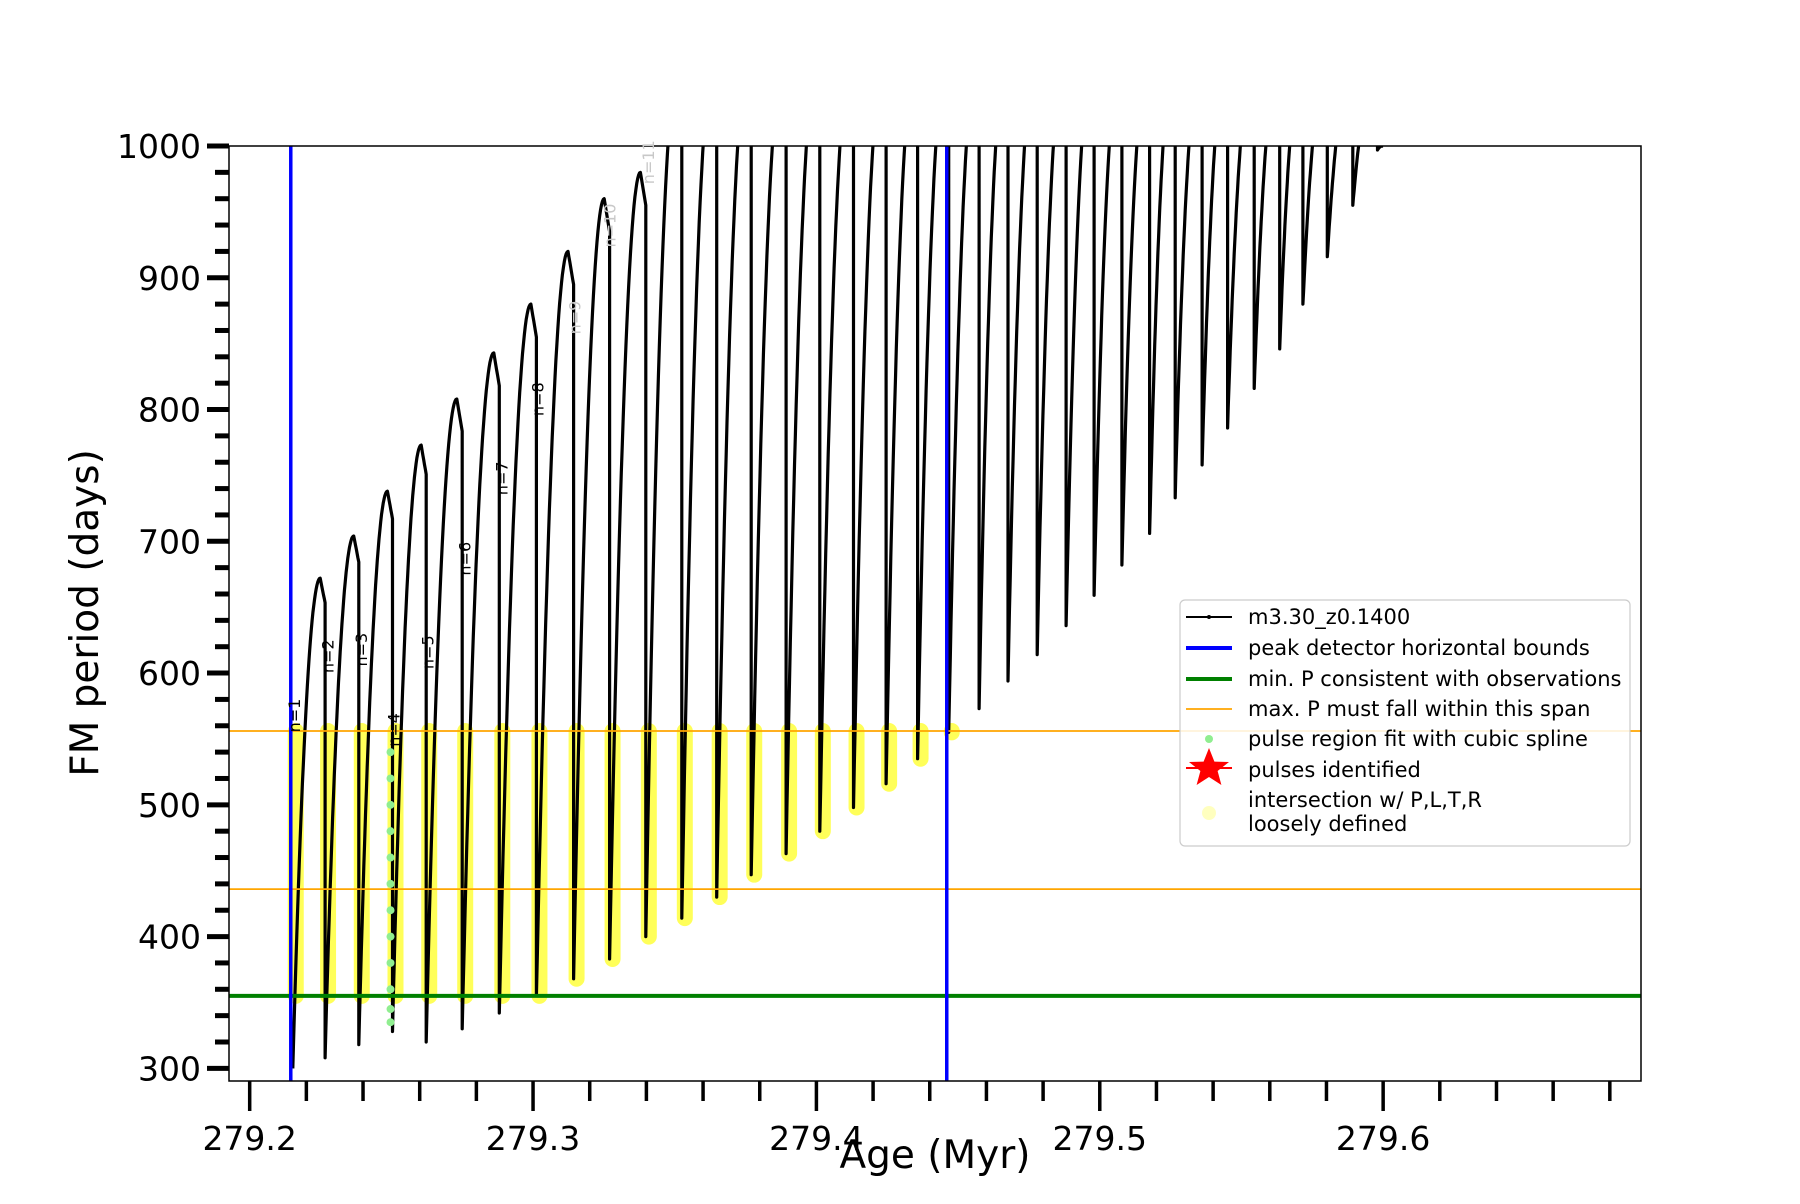  Describe the element at coordinates (169, 541) in the screenshot. I see `y-tick-label: 700` at that location.